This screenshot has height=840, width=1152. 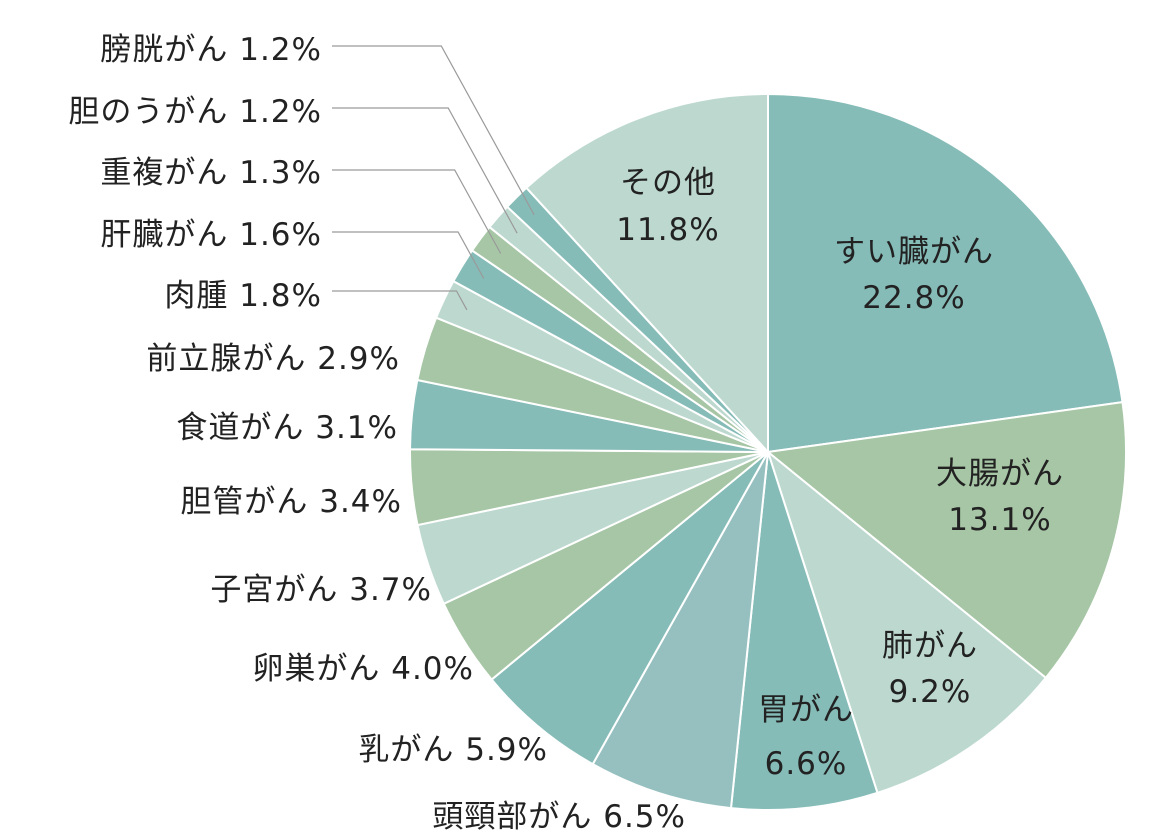 What do you see at coordinates (195, 112) in the screenshot?
I see `label-tannou: 胆のうがん 1.2%` at bounding box center [195, 112].